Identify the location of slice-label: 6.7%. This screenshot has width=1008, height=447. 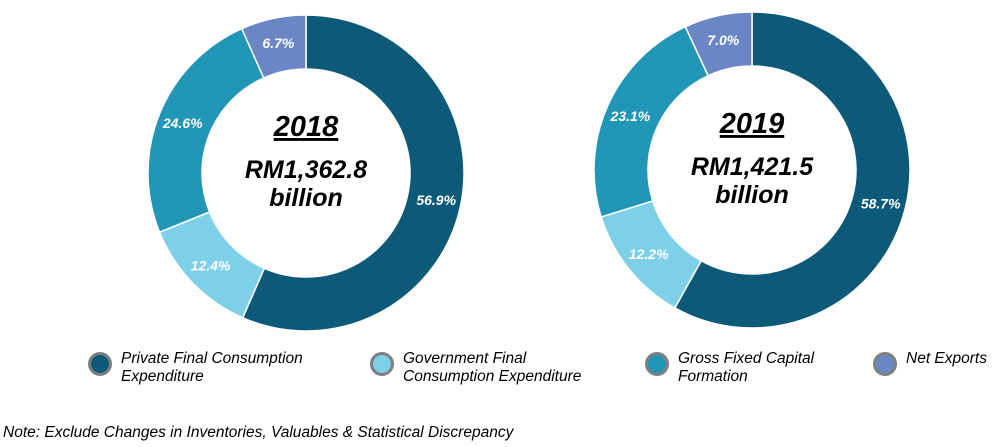
(278, 43).